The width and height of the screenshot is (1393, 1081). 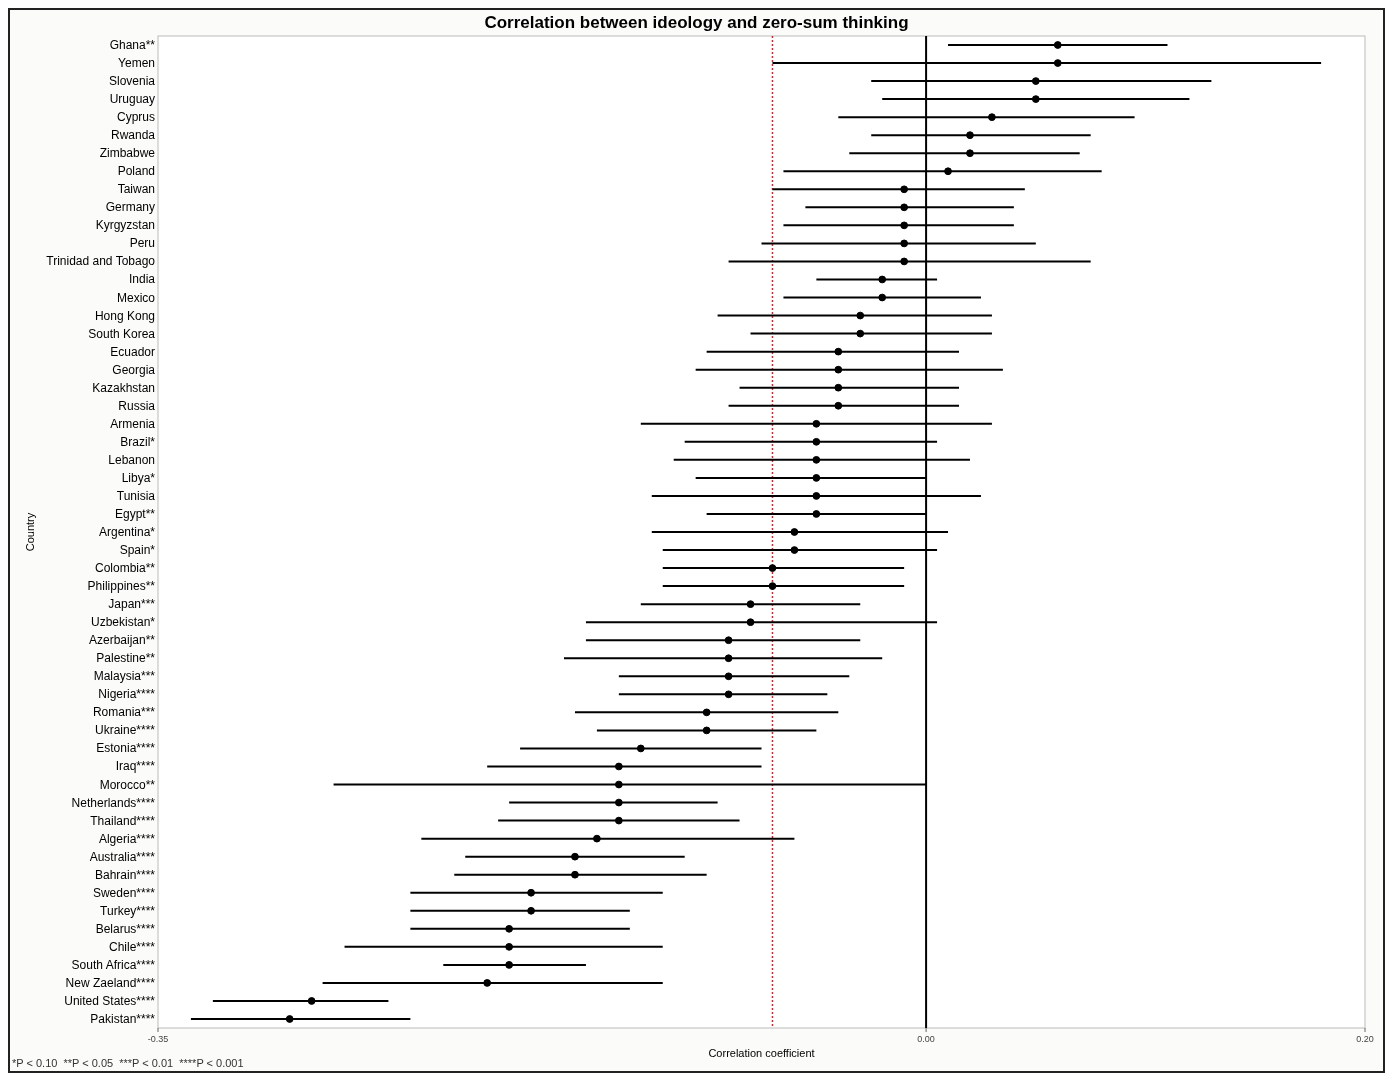 What do you see at coordinates (138, 477) in the screenshot?
I see `y-tick-label: Libya*` at bounding box center [138, 477].